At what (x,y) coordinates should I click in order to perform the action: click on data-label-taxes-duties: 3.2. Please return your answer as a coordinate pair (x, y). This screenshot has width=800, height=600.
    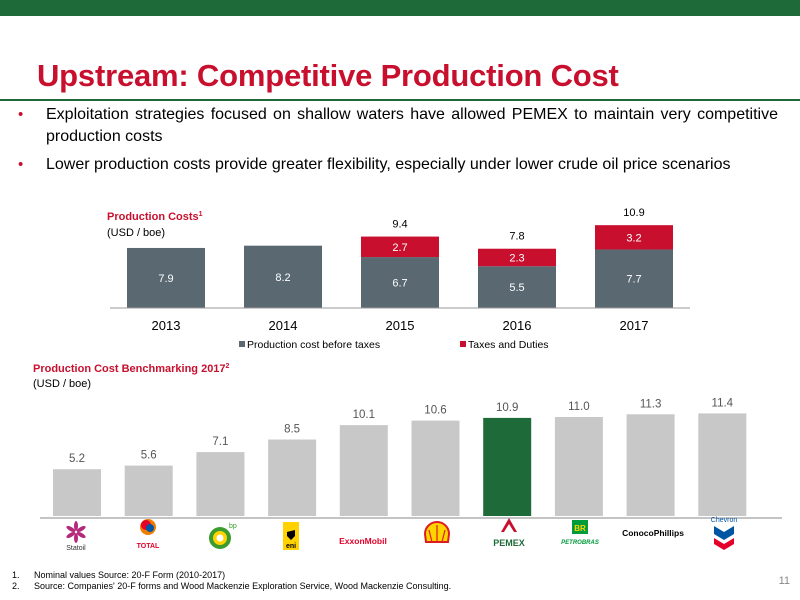
    Looking at the image, I should click on (633, 238).